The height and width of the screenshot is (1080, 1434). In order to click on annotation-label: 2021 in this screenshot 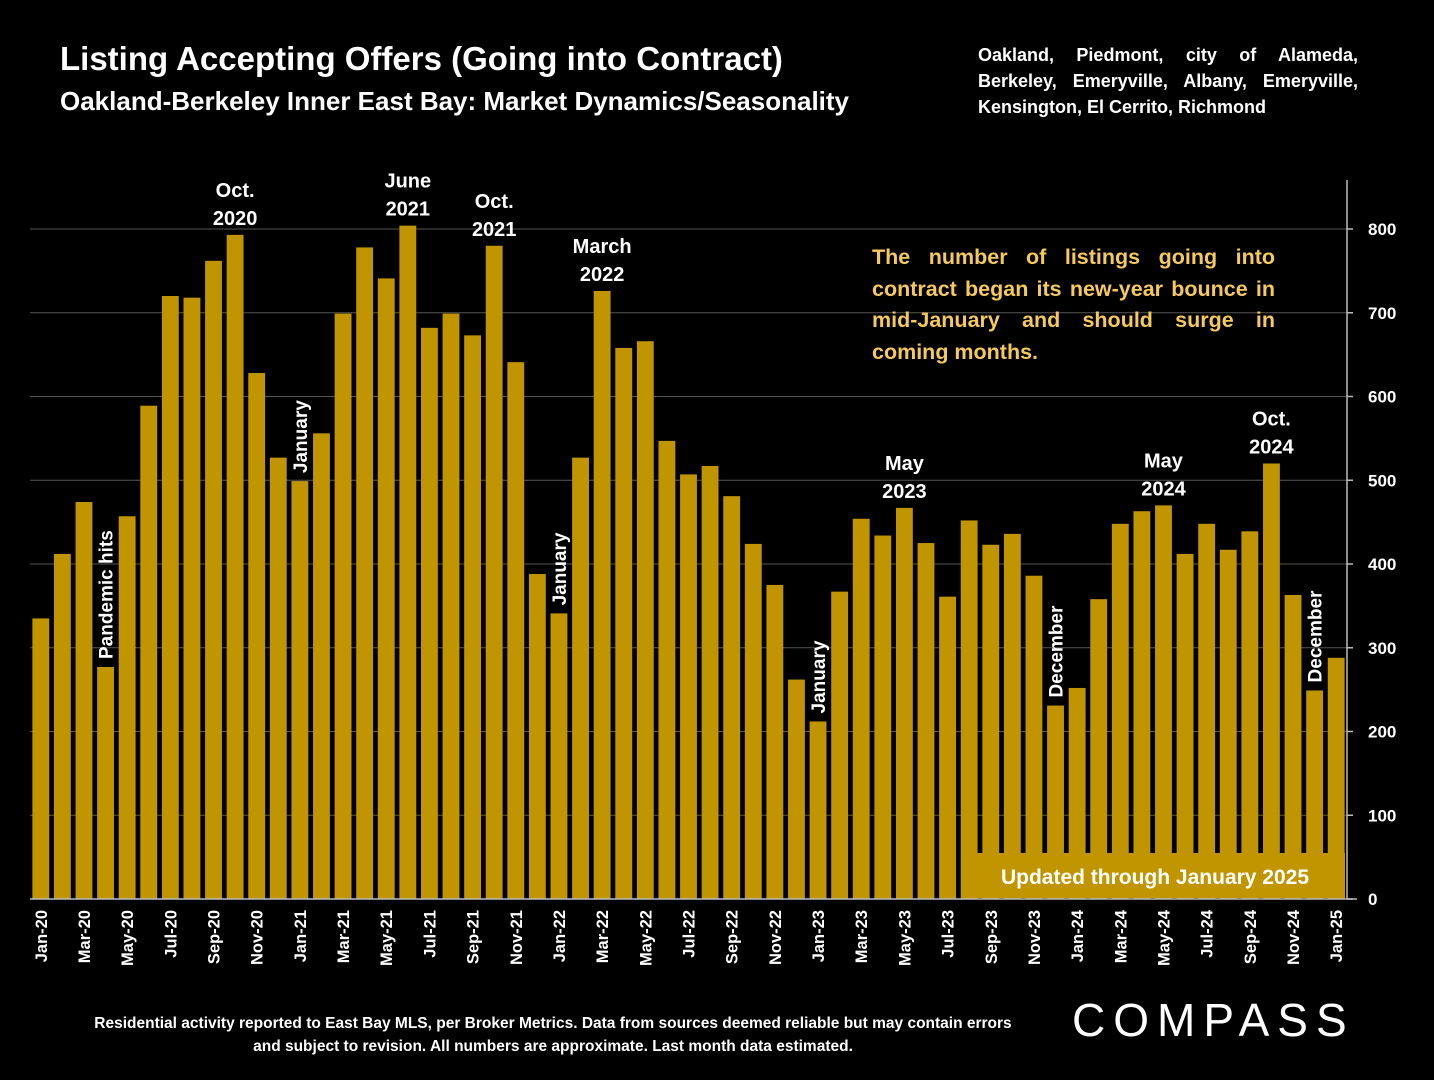, I will do `click(408, 210)`.